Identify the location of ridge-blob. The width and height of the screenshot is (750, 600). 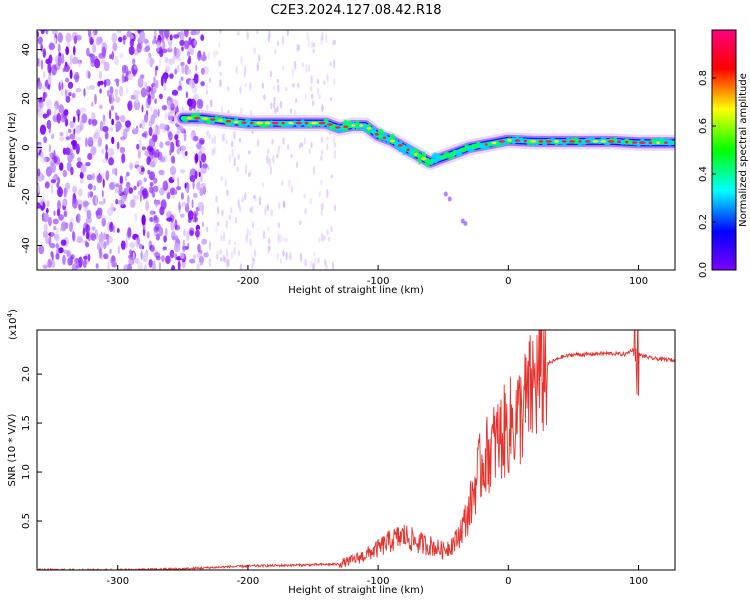
(670, 142).